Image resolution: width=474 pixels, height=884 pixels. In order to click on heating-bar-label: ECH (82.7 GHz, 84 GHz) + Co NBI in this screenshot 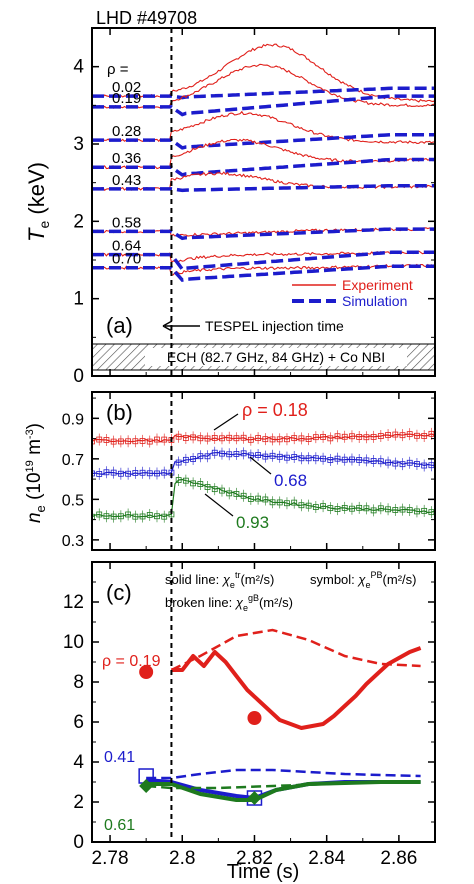, I will do `click(276, 357)`.